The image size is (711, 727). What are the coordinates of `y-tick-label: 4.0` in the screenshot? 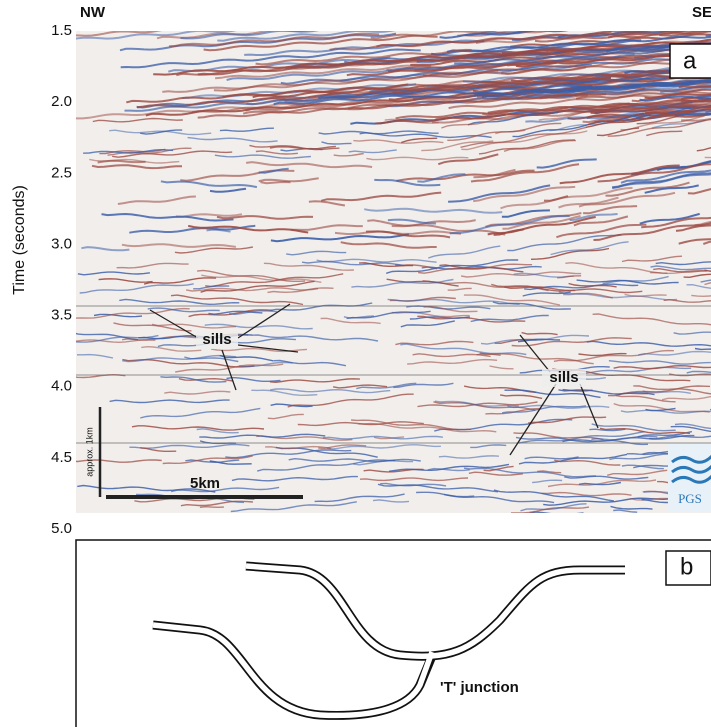 It's located at (61, 386).